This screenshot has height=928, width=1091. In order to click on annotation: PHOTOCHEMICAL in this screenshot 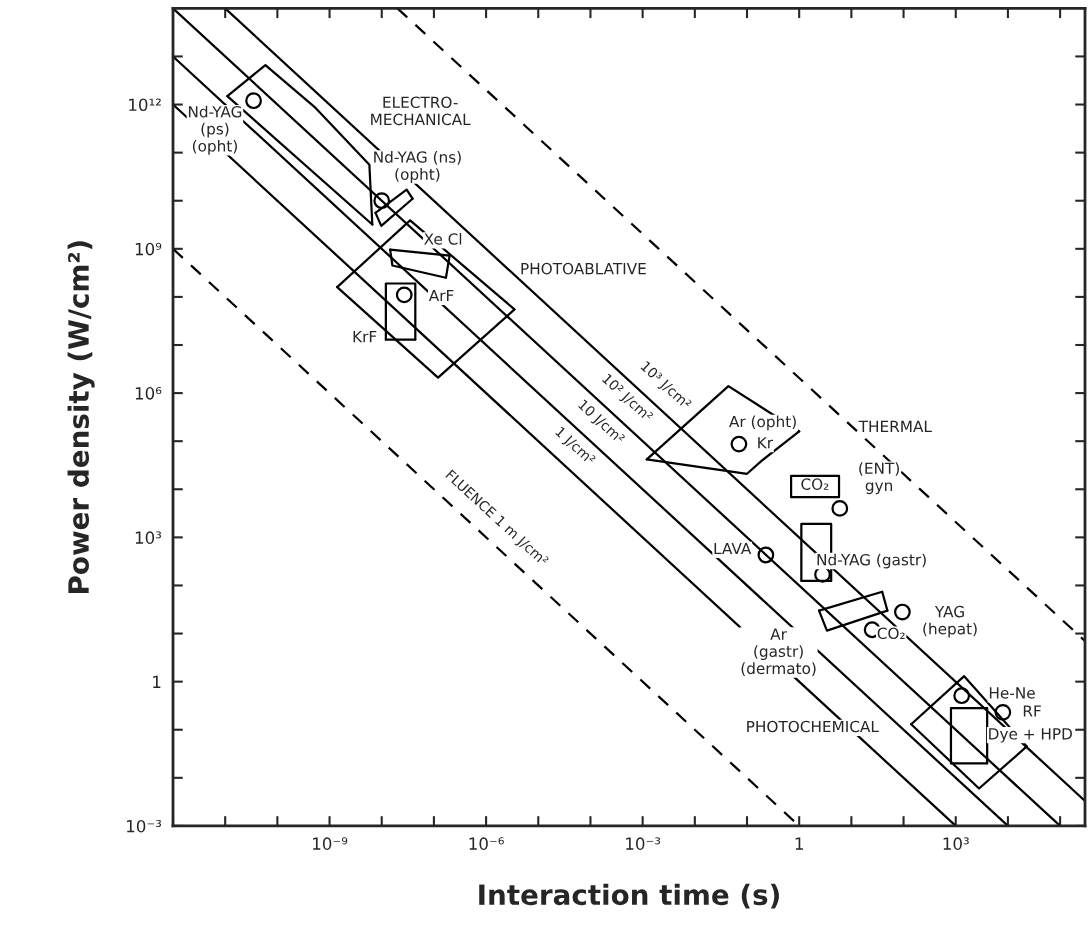, I will do `click(813, 726)`.